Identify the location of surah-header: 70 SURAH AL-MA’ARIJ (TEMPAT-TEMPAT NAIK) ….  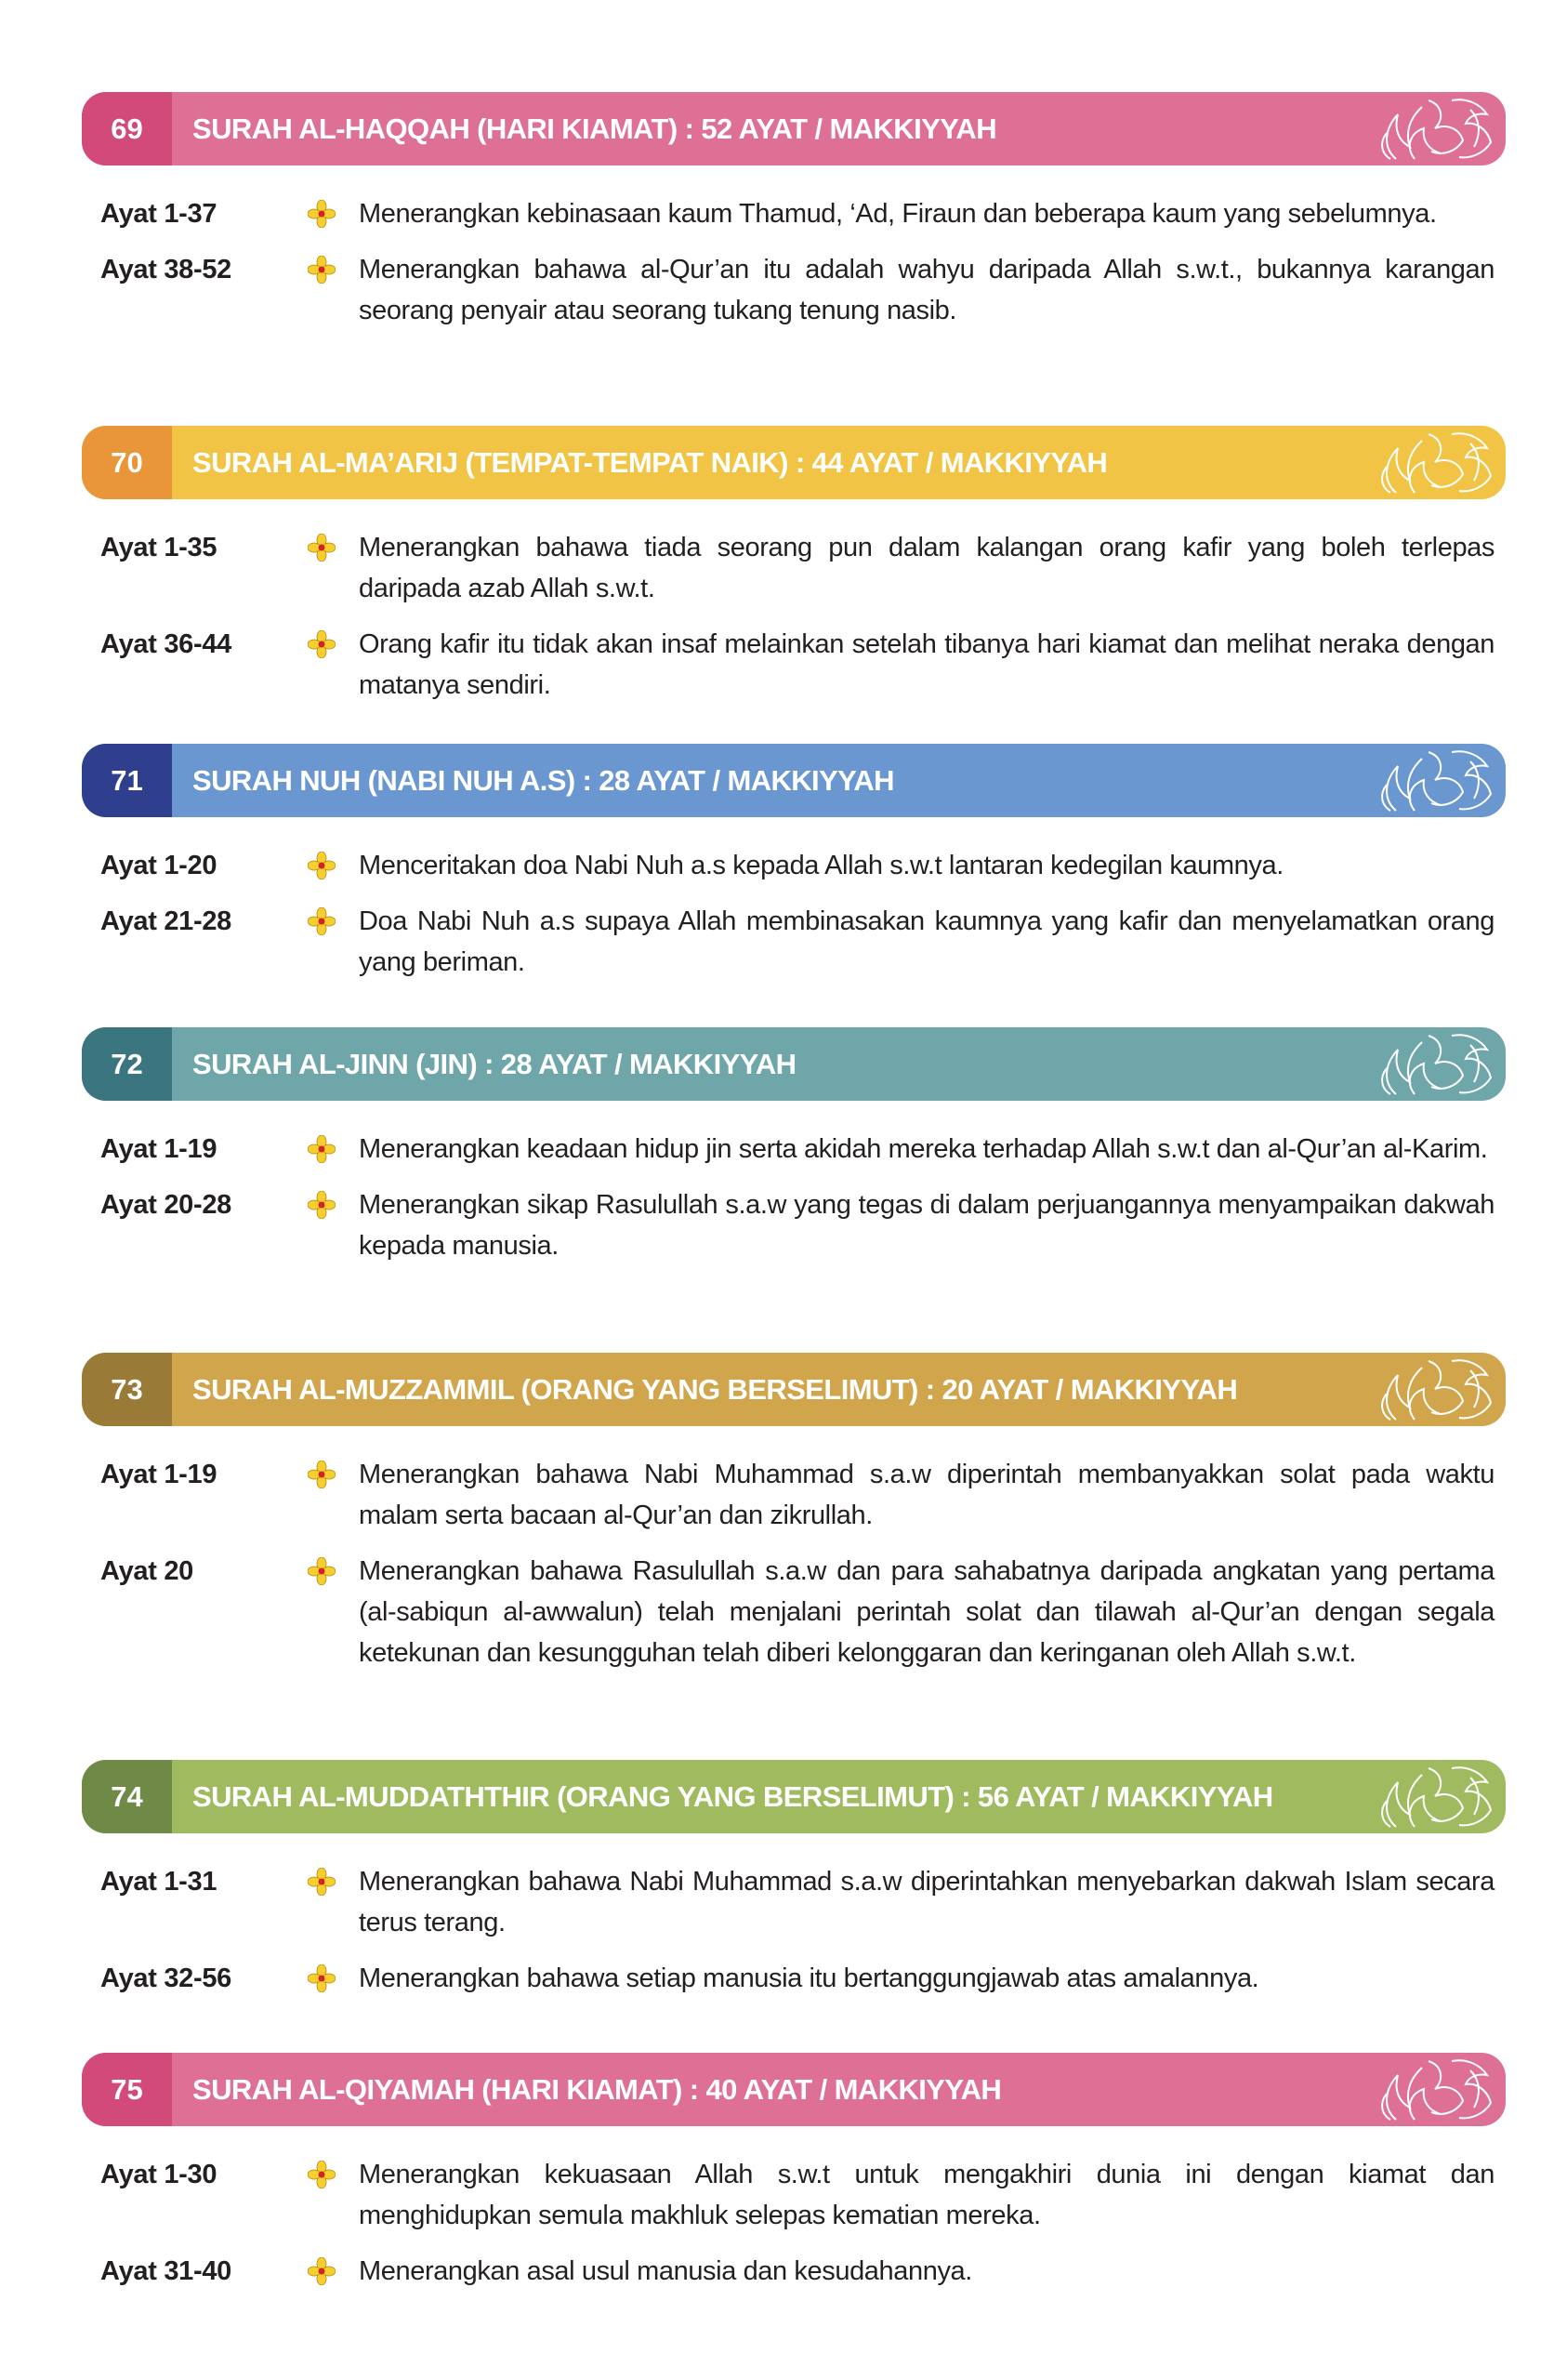
(794, 462).